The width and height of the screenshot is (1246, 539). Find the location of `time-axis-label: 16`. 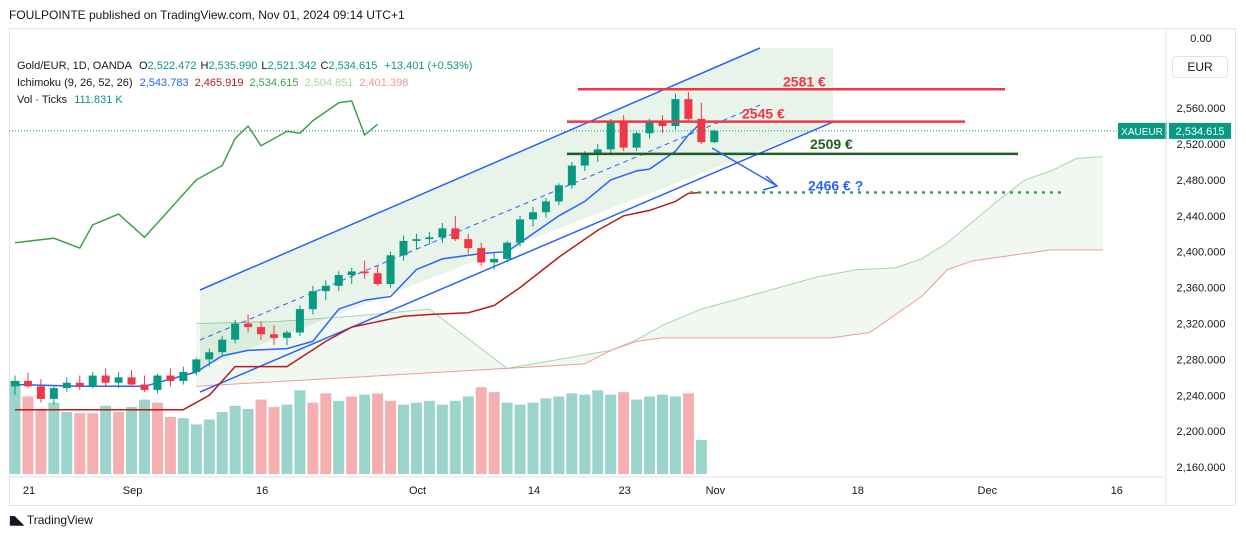

time-axis-label: 16 is located at coordinates (262, 491).